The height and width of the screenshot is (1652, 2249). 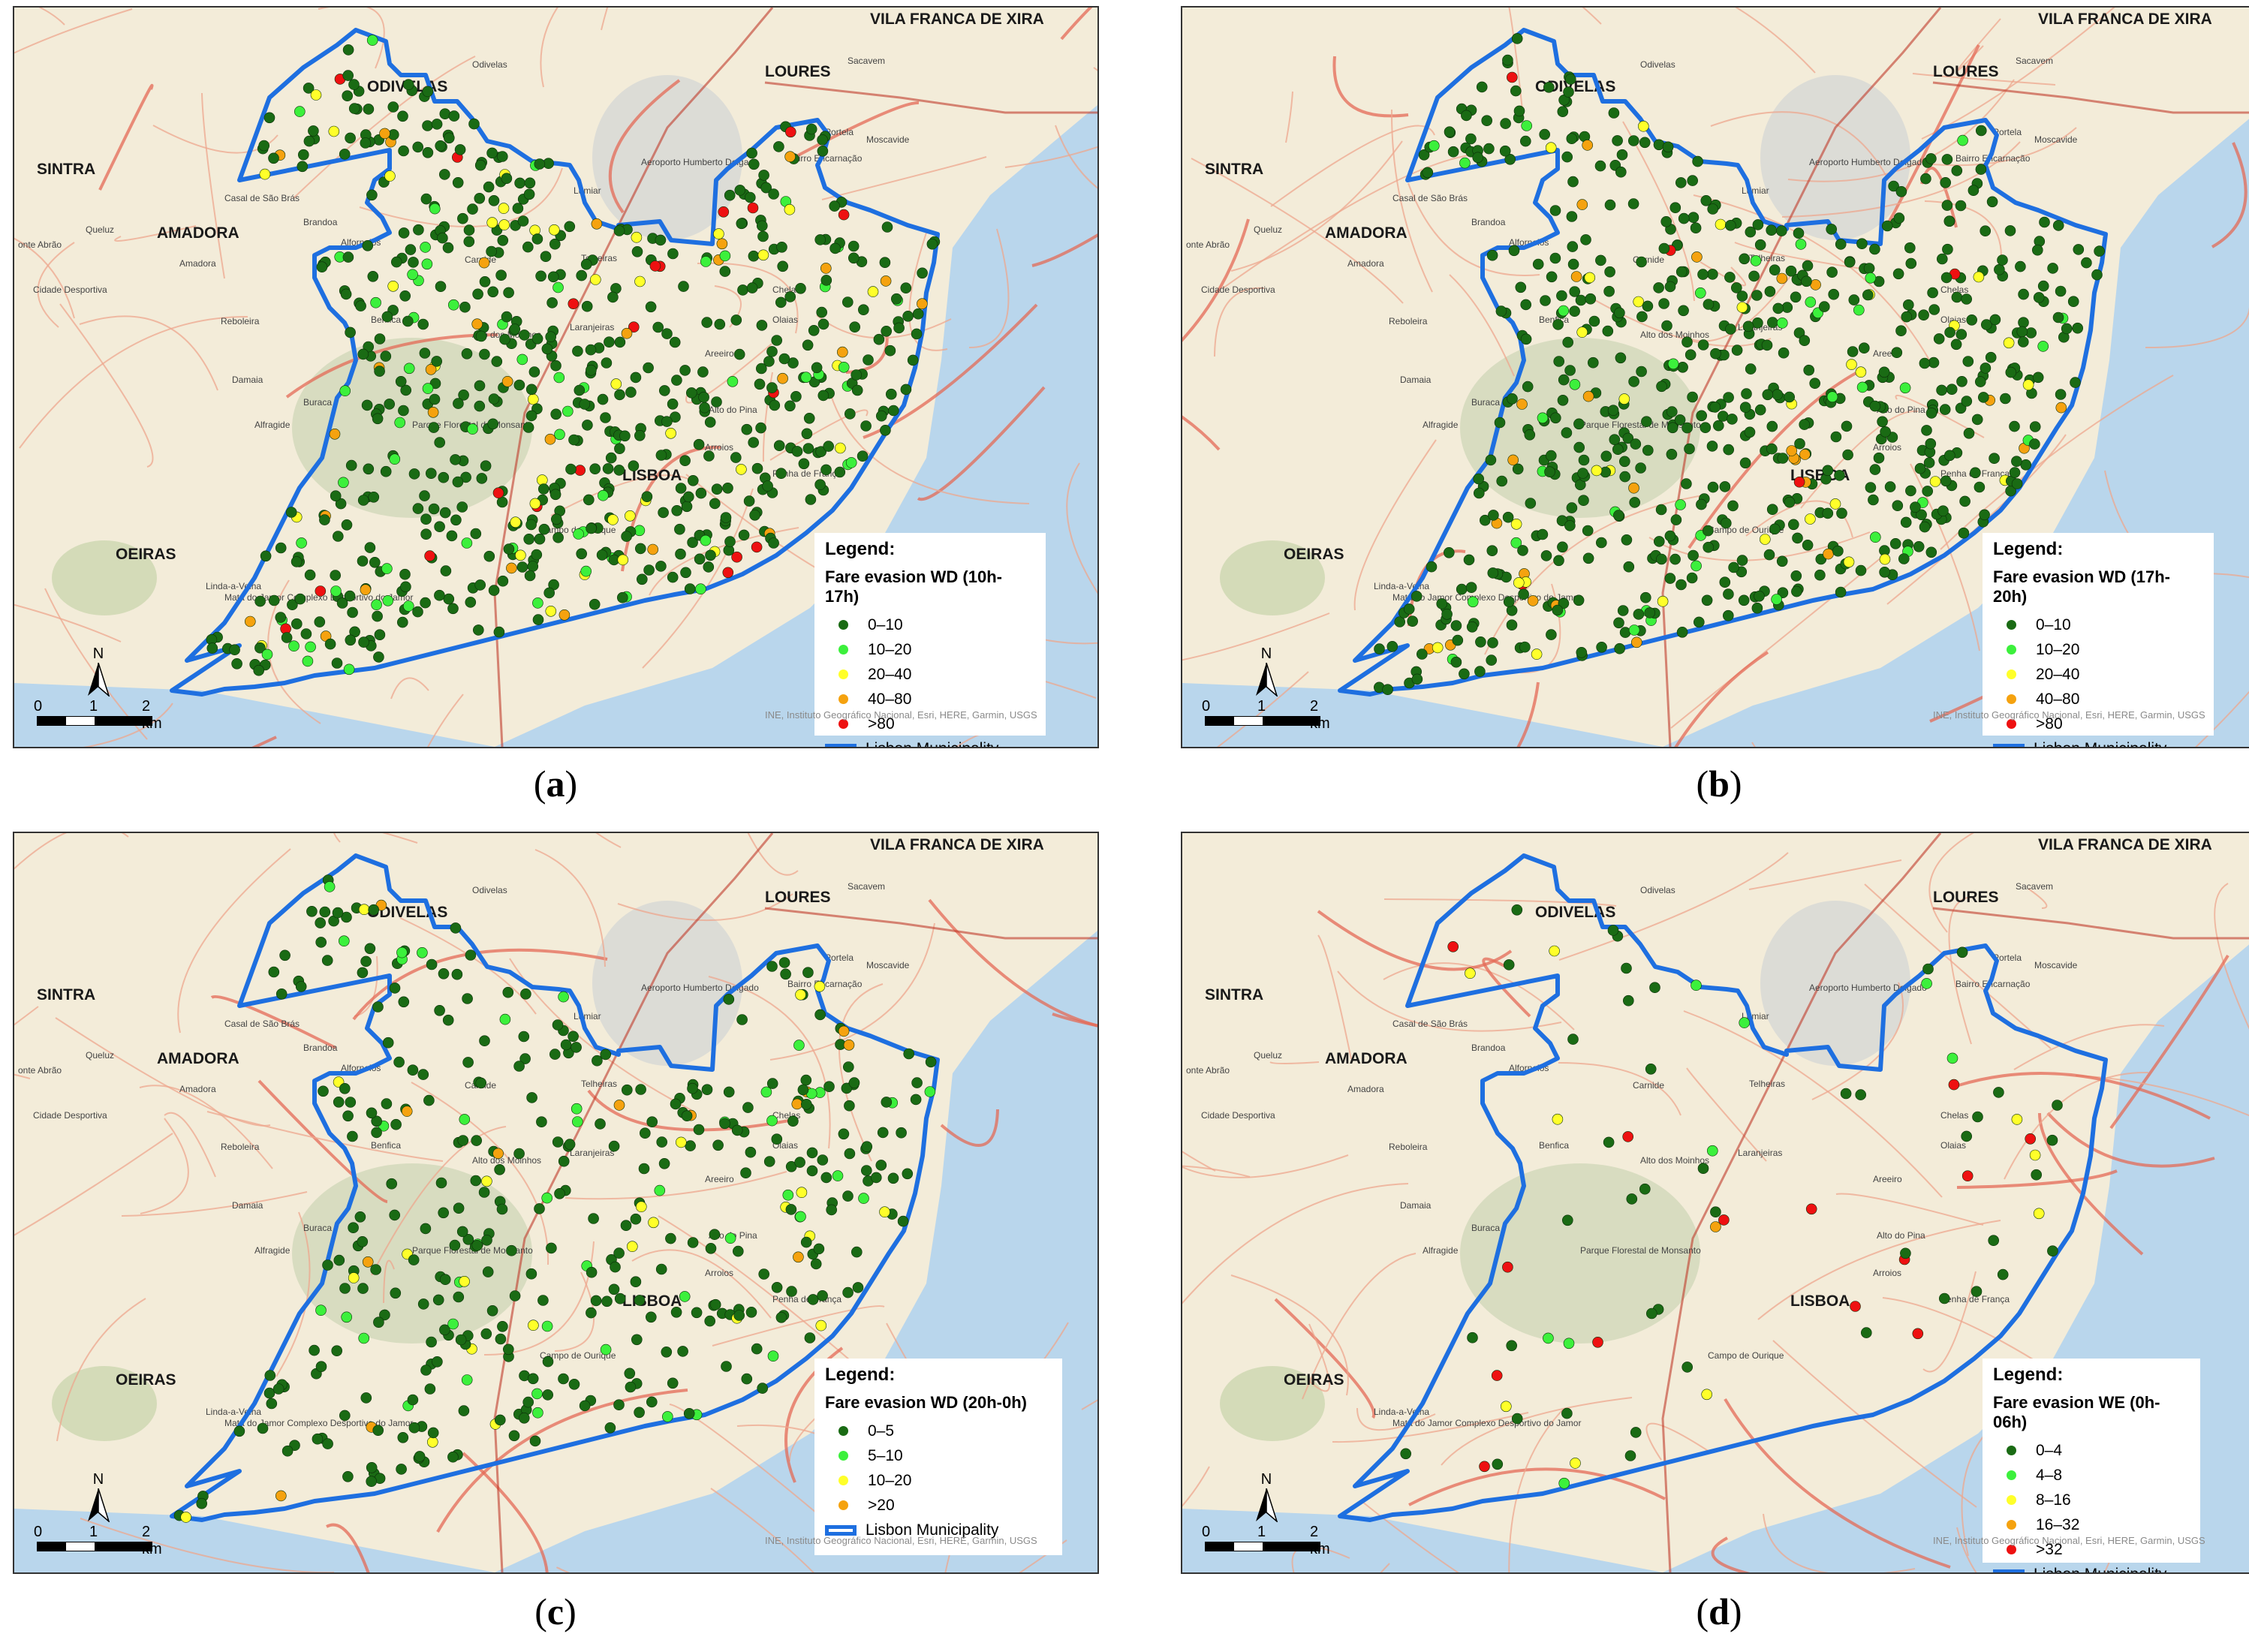 I want to click on airport-area, so click(x=1835, y=157).